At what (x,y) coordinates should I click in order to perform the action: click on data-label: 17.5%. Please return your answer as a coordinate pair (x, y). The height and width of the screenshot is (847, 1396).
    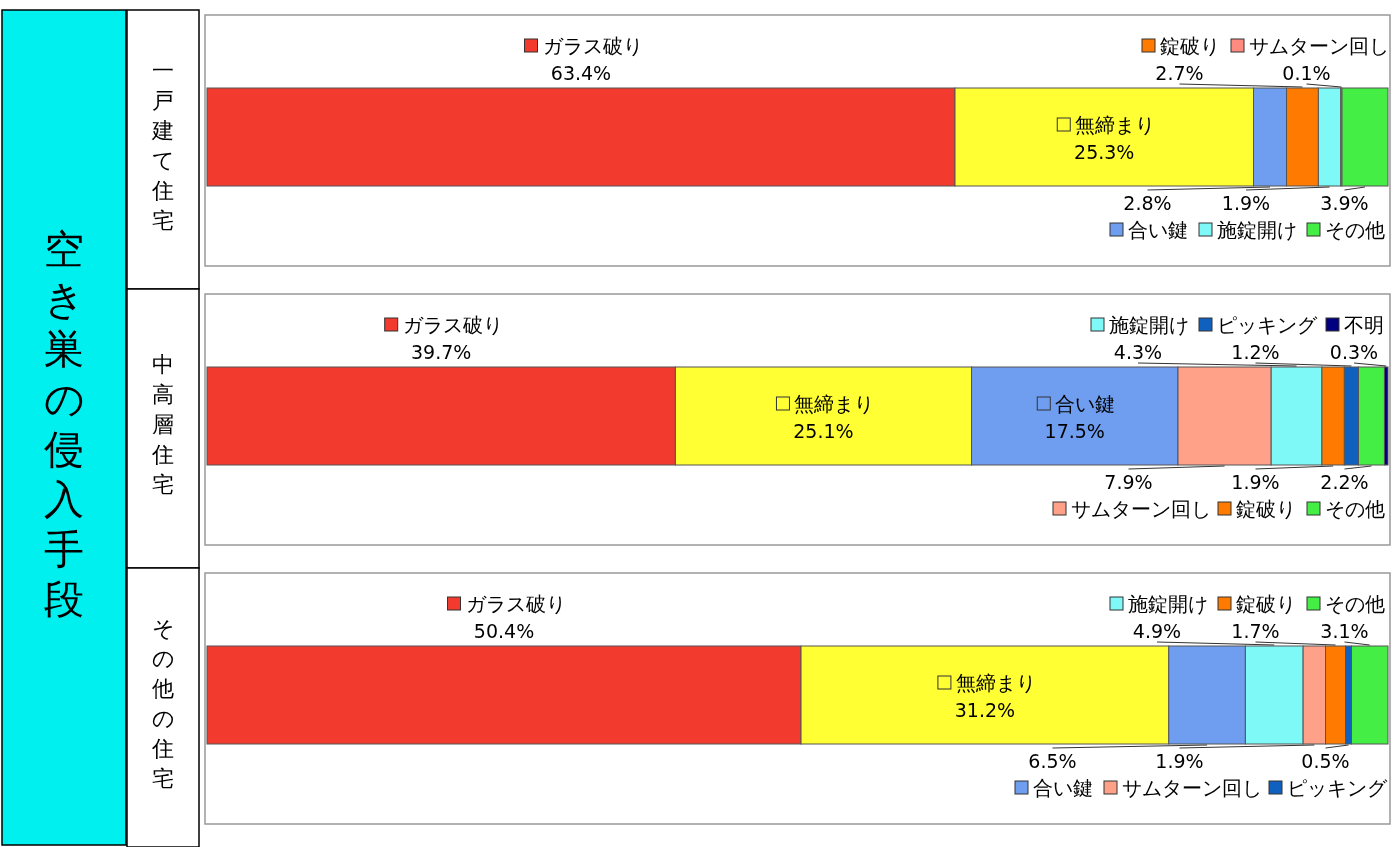
    Looking at the image, I should click on (1074, 431).